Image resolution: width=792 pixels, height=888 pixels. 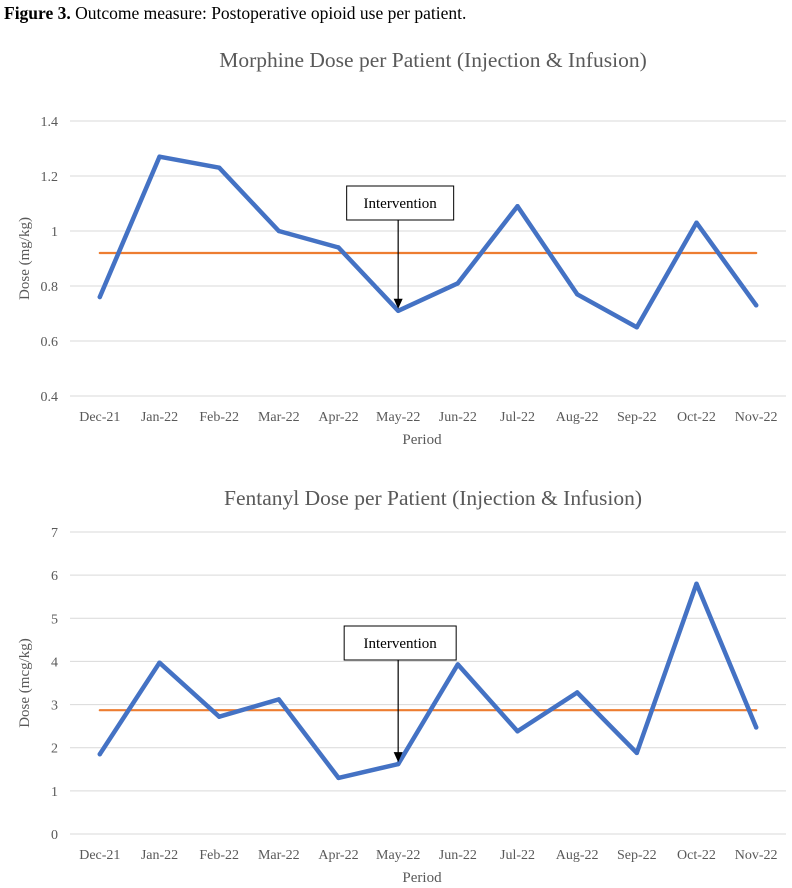 What do you see at coordinates (54, 662) in the screenshot?
I see `y-tick-label: 4` at bounding box center [54, 662].